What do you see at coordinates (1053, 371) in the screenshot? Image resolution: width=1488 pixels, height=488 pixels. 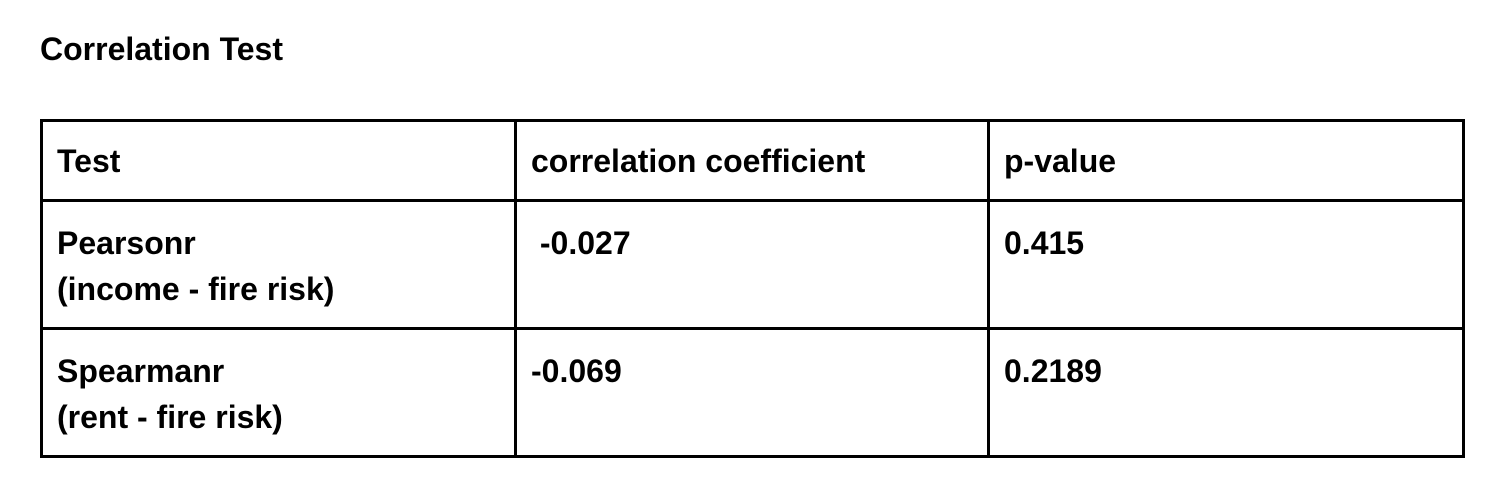 I see `p-value-value: 0.2189` at bounding box center [1053, 371].